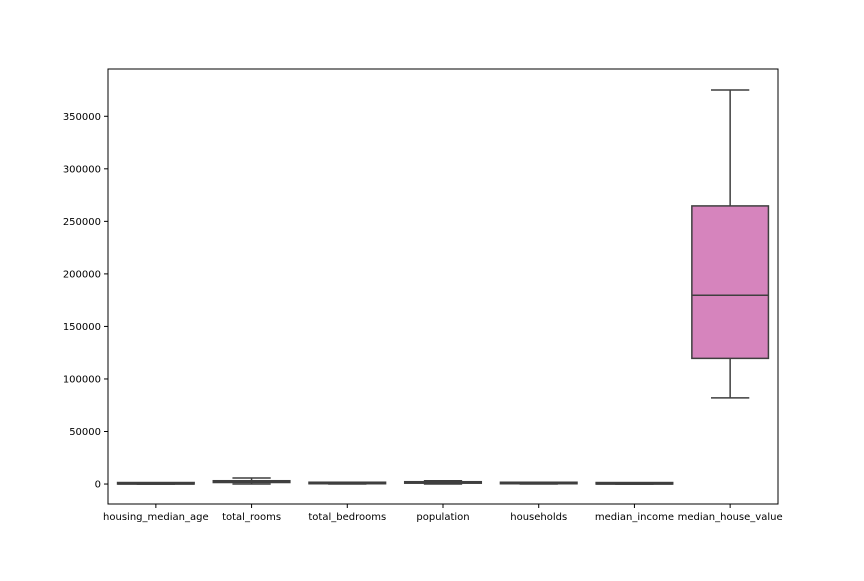  I want to click on x-tick-label: households, so click(538, 517).